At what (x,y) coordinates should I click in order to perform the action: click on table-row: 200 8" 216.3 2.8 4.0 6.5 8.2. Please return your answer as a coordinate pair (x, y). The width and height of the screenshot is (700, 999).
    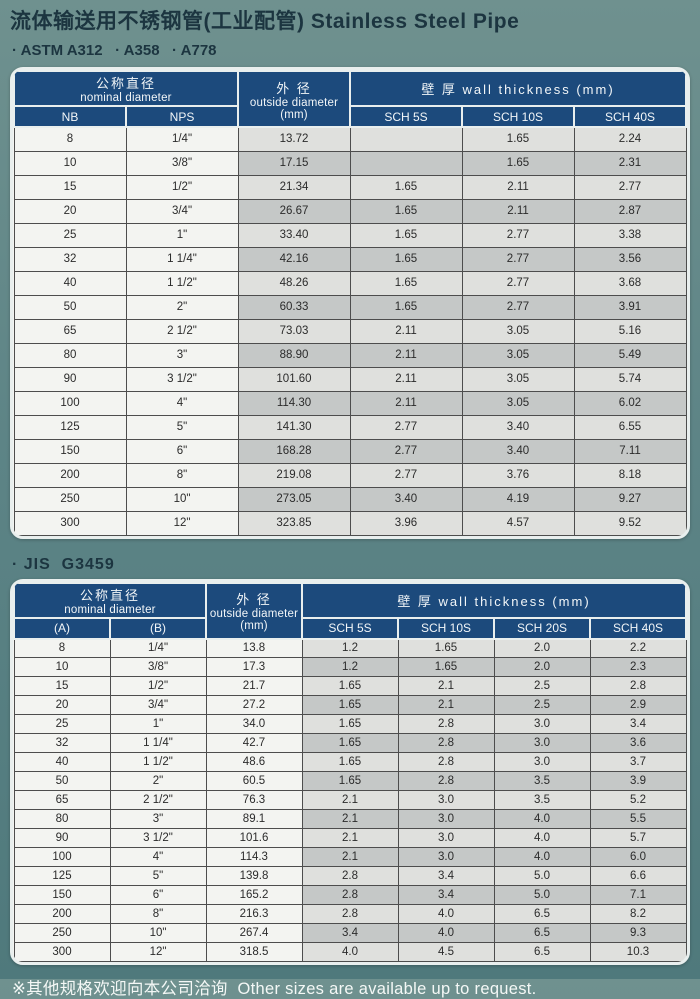
    Looking at the image, I should click on (350, 914).